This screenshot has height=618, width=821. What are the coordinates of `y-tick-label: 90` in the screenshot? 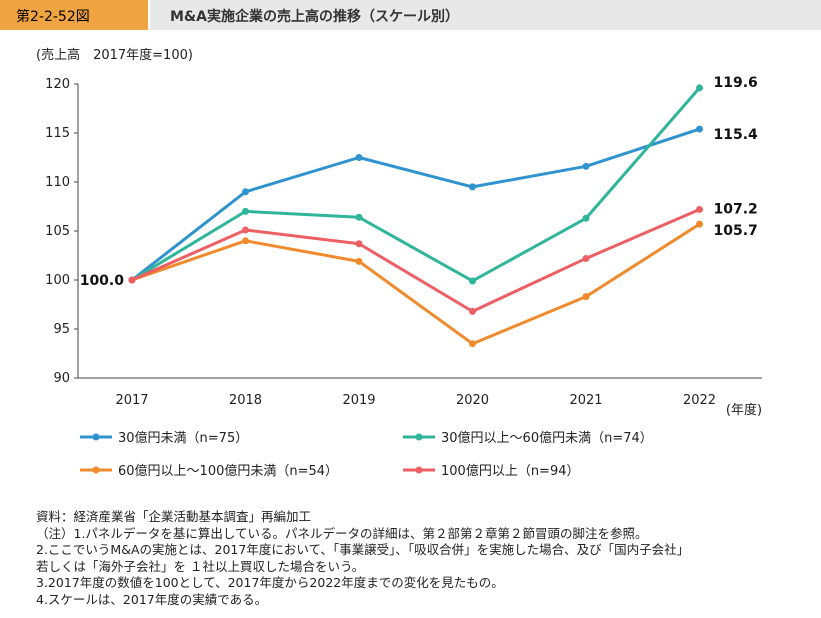 It's located at (61, 378).